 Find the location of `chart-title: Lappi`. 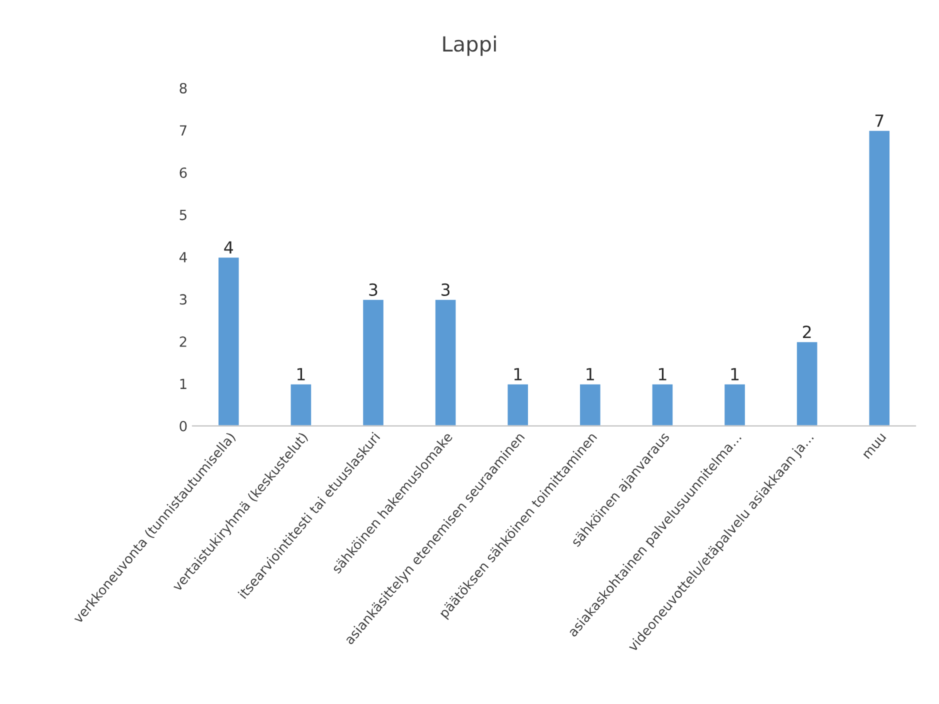

chart-title: Lappi is located at coordinates (469, 46).